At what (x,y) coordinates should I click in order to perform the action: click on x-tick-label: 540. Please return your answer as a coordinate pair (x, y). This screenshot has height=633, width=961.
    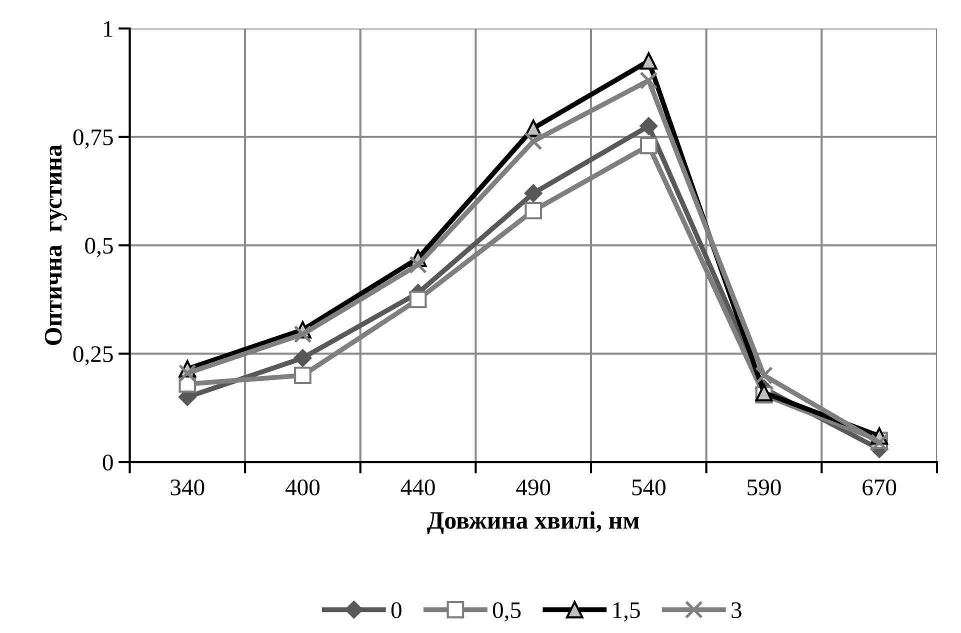
    Looking at the image, I should click on (649, 487).